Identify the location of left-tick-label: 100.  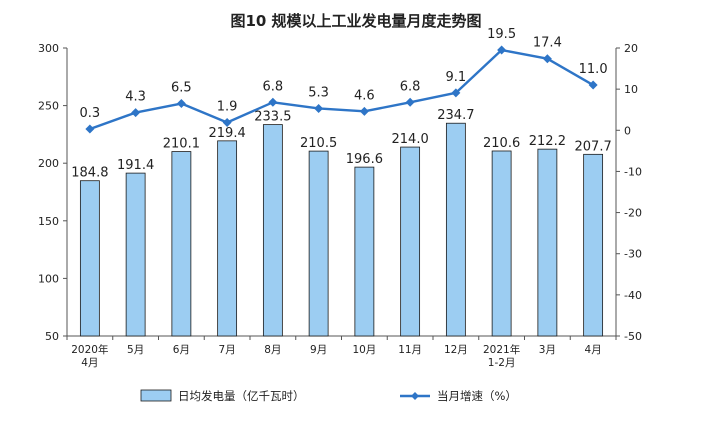
(48, 278).